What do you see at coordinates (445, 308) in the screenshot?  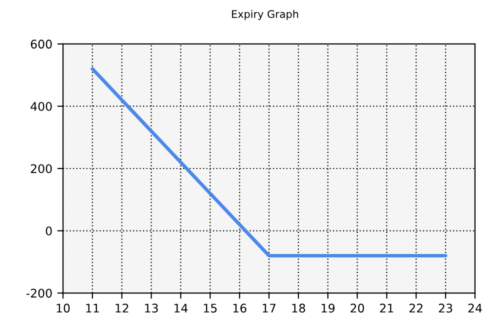 I see `x-tick-label: 23` at bounding box center [445, 308].